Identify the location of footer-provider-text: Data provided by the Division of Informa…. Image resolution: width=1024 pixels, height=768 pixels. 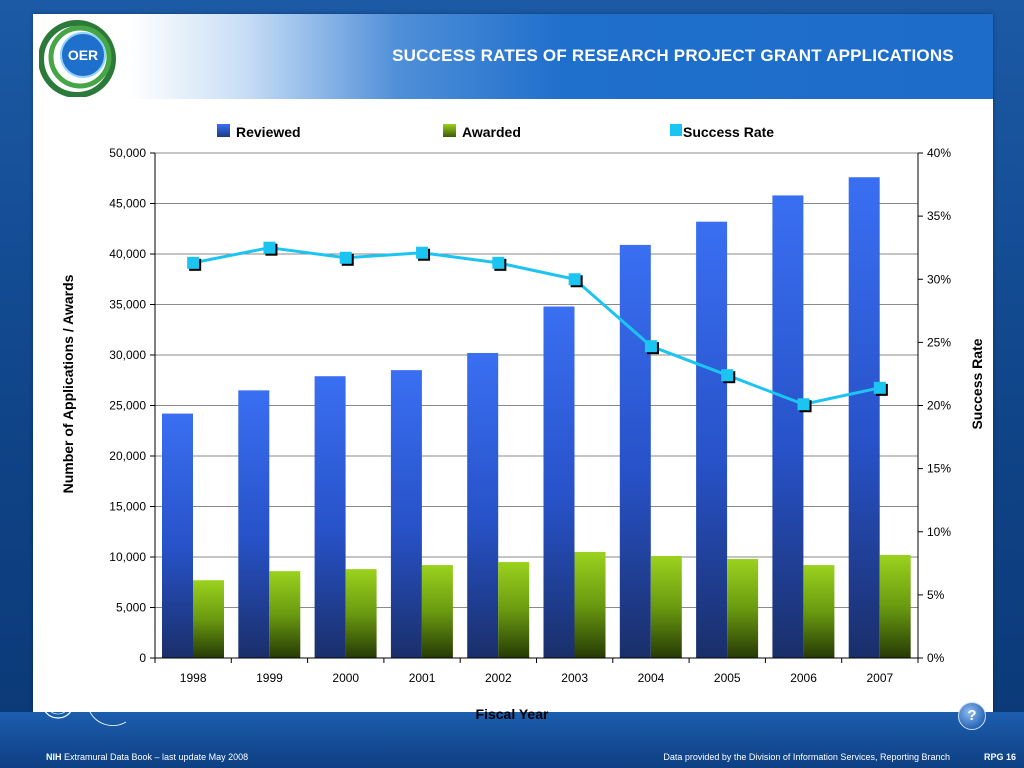
(806, 757).